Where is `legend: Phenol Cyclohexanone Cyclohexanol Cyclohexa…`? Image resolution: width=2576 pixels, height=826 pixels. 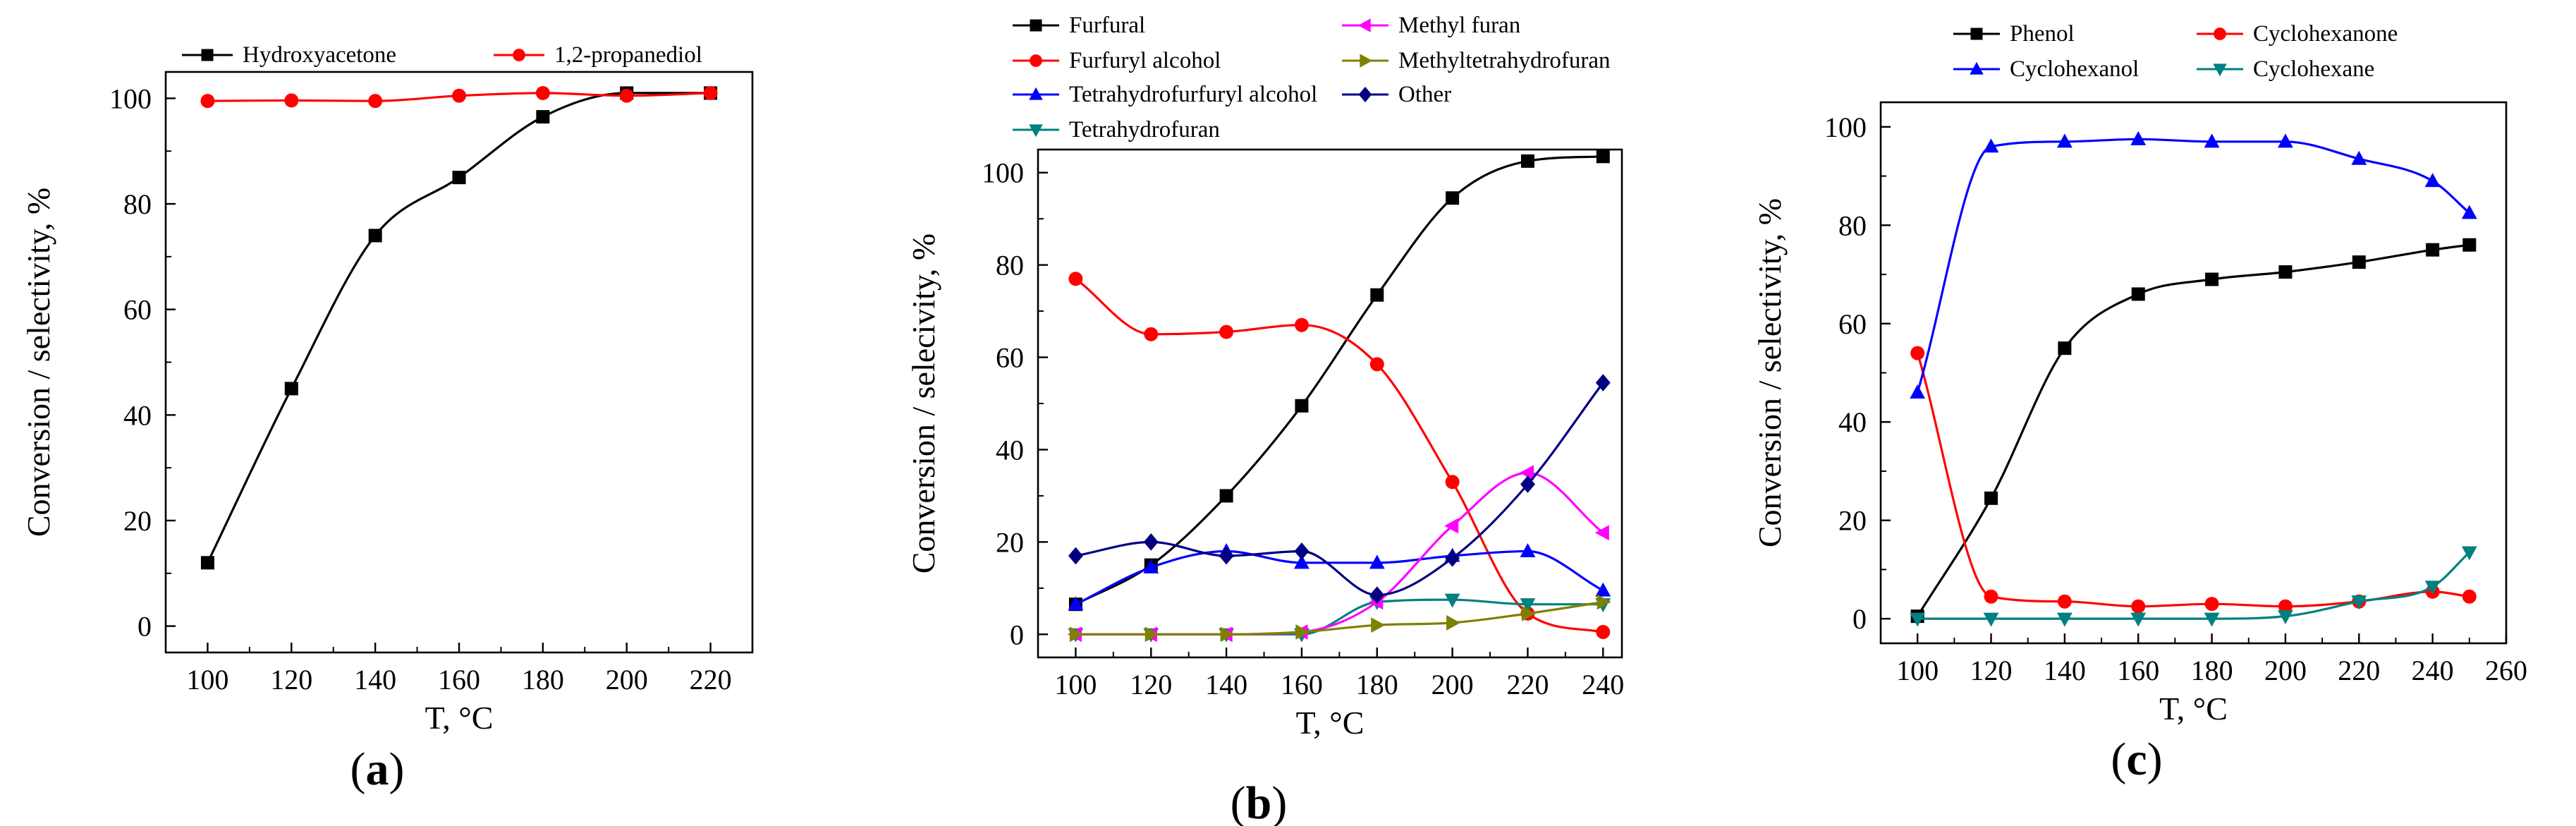 legend: Phenol Cyclohexanone Cyclohexanol Cyclohexa… is located at coordinates (2175, 51).